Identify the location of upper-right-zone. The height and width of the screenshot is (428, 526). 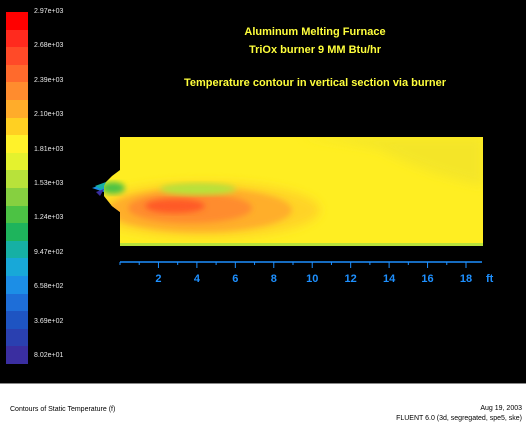
(391, 161).